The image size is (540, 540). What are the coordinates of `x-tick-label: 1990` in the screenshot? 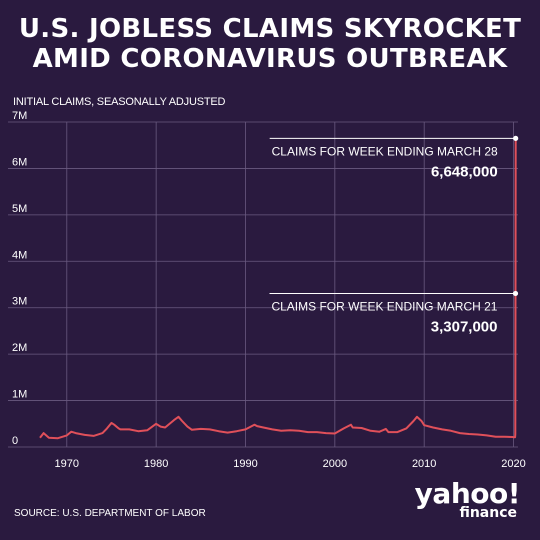 It's located at (245, 464).